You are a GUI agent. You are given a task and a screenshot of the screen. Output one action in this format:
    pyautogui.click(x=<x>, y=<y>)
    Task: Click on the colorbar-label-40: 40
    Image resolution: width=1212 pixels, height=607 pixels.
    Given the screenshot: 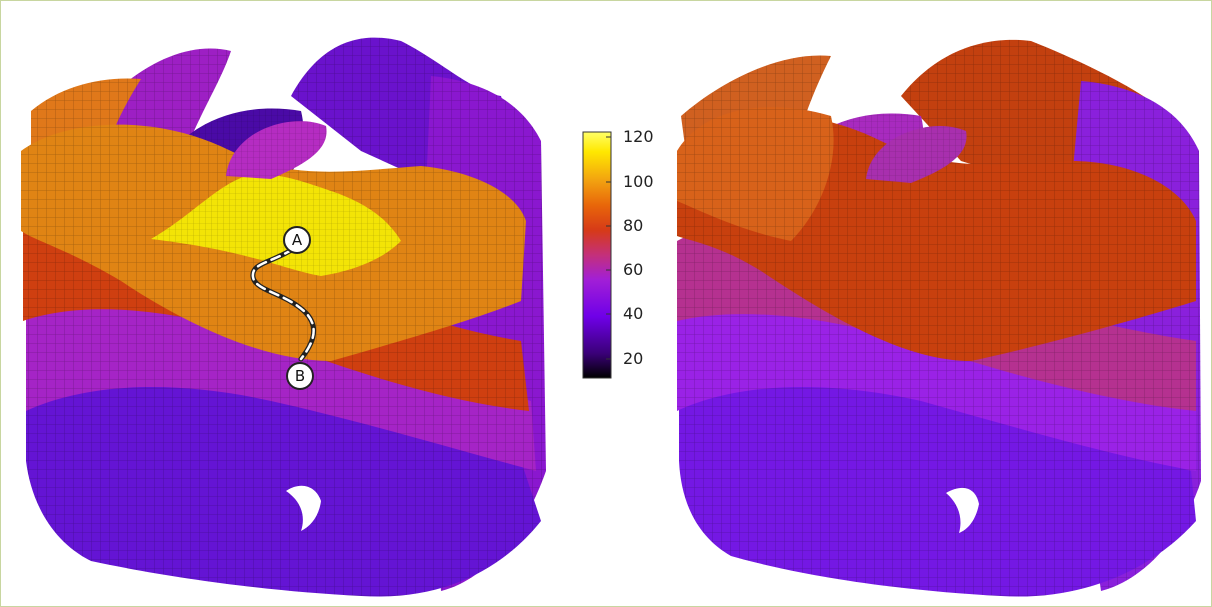 What is the action you would take?
    pyautogui.click(x=633, y=313)
    